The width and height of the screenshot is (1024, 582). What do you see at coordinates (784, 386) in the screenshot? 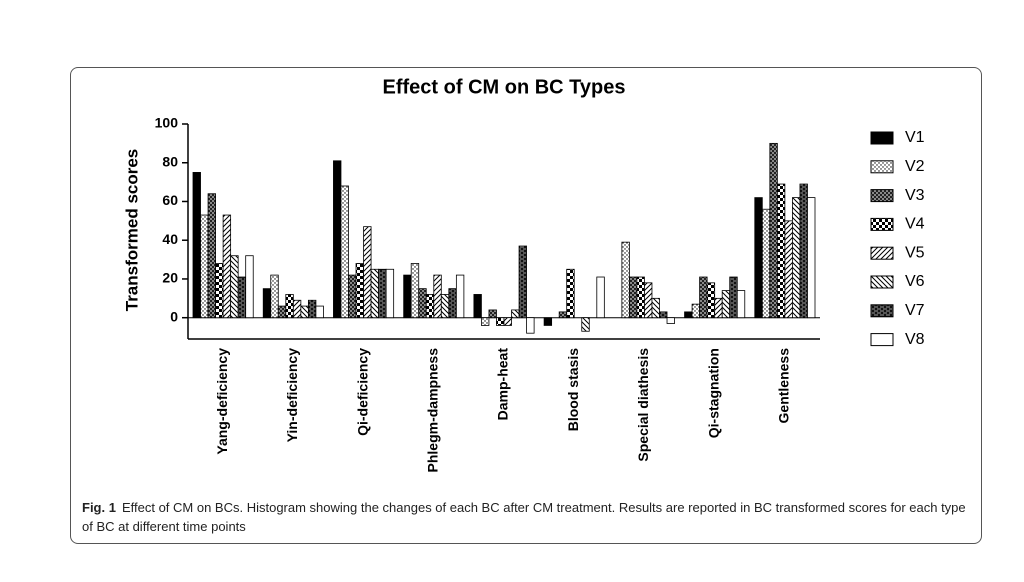
I see `x-tick-label: Gentleness` at bounding box center [784, 386].